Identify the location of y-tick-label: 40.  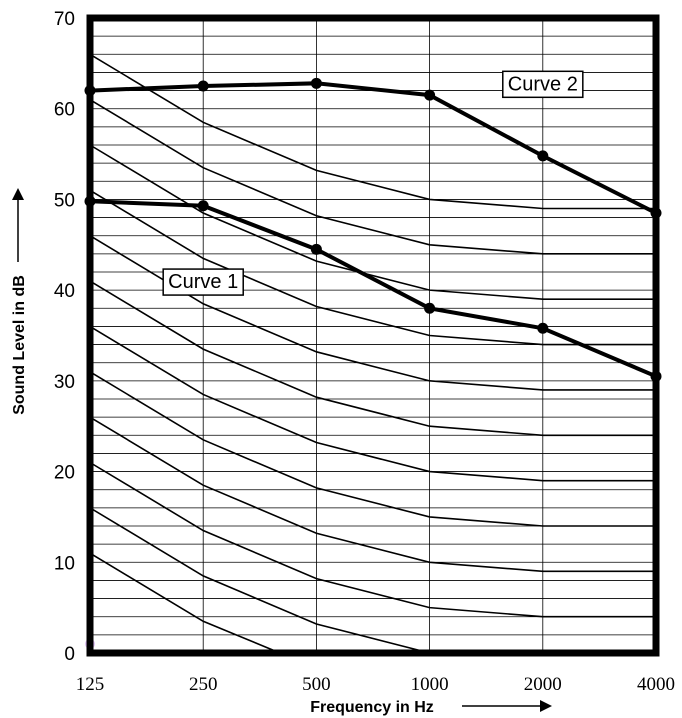
(64, 291).